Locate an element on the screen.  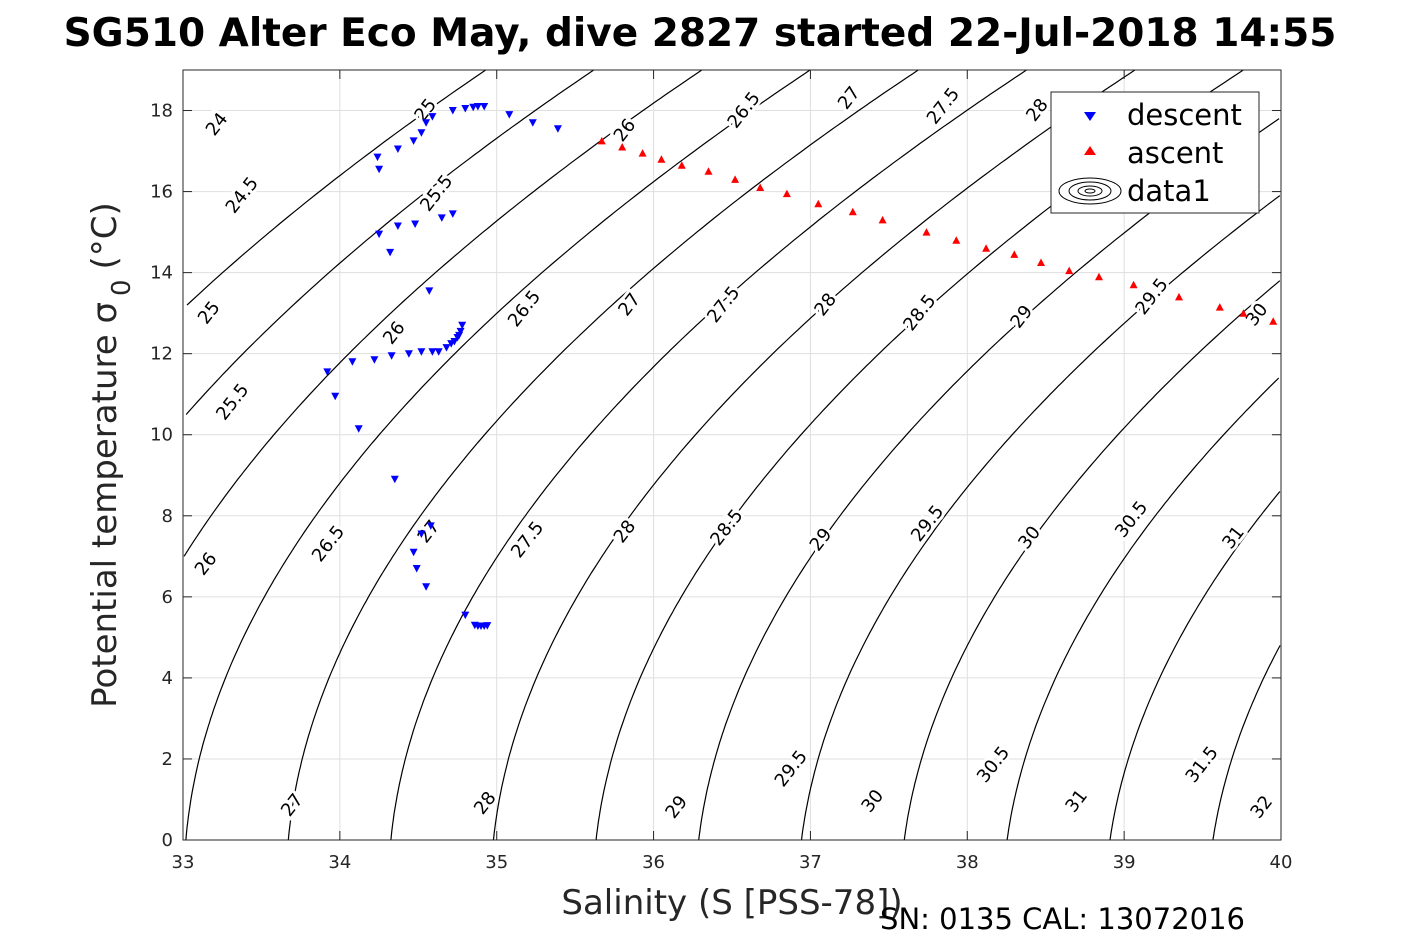
x-tick-label: 35 is located at coordinates (496, 862).